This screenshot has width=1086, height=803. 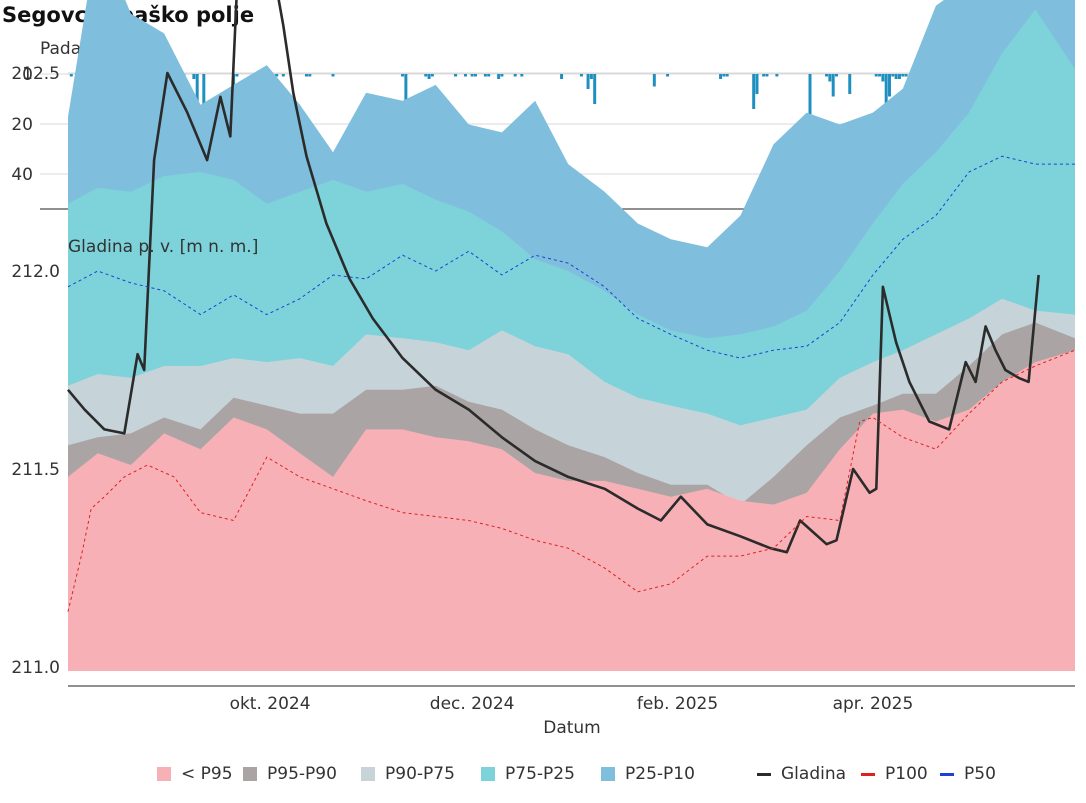 What do you see at coordinates (302, 774) in the screenshot?
I see `legend-label: P95-P90` at bounding box center [302, 774].